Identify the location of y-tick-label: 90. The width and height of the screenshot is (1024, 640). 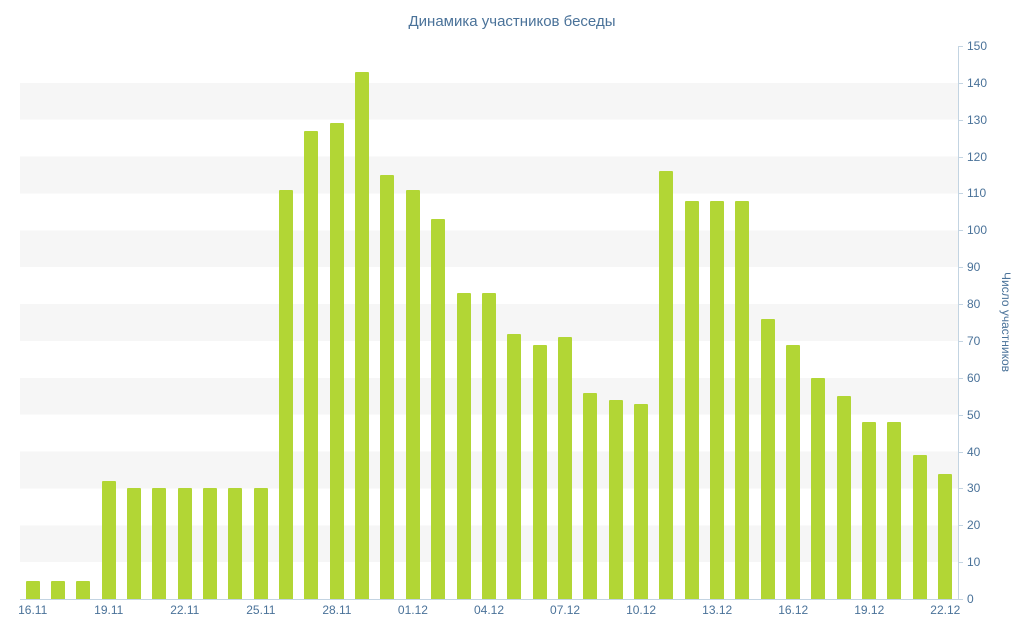
(974, 267).